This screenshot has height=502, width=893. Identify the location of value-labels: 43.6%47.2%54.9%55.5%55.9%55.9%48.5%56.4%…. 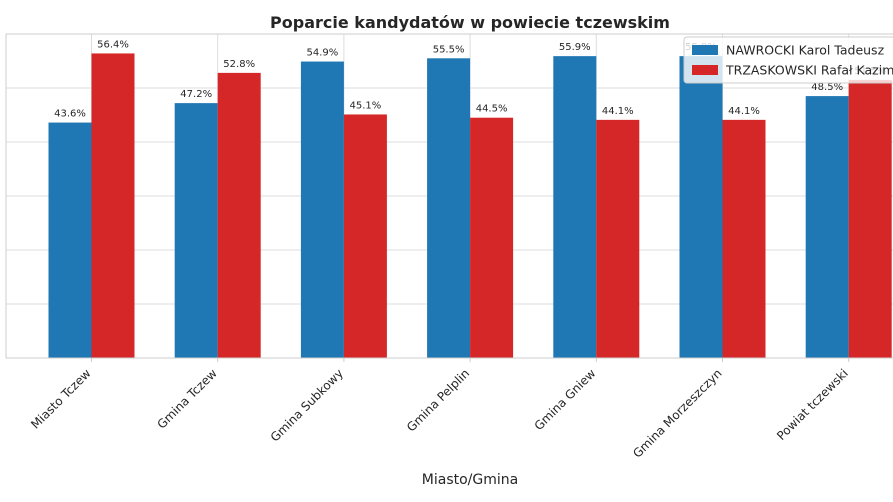
(470, 79).